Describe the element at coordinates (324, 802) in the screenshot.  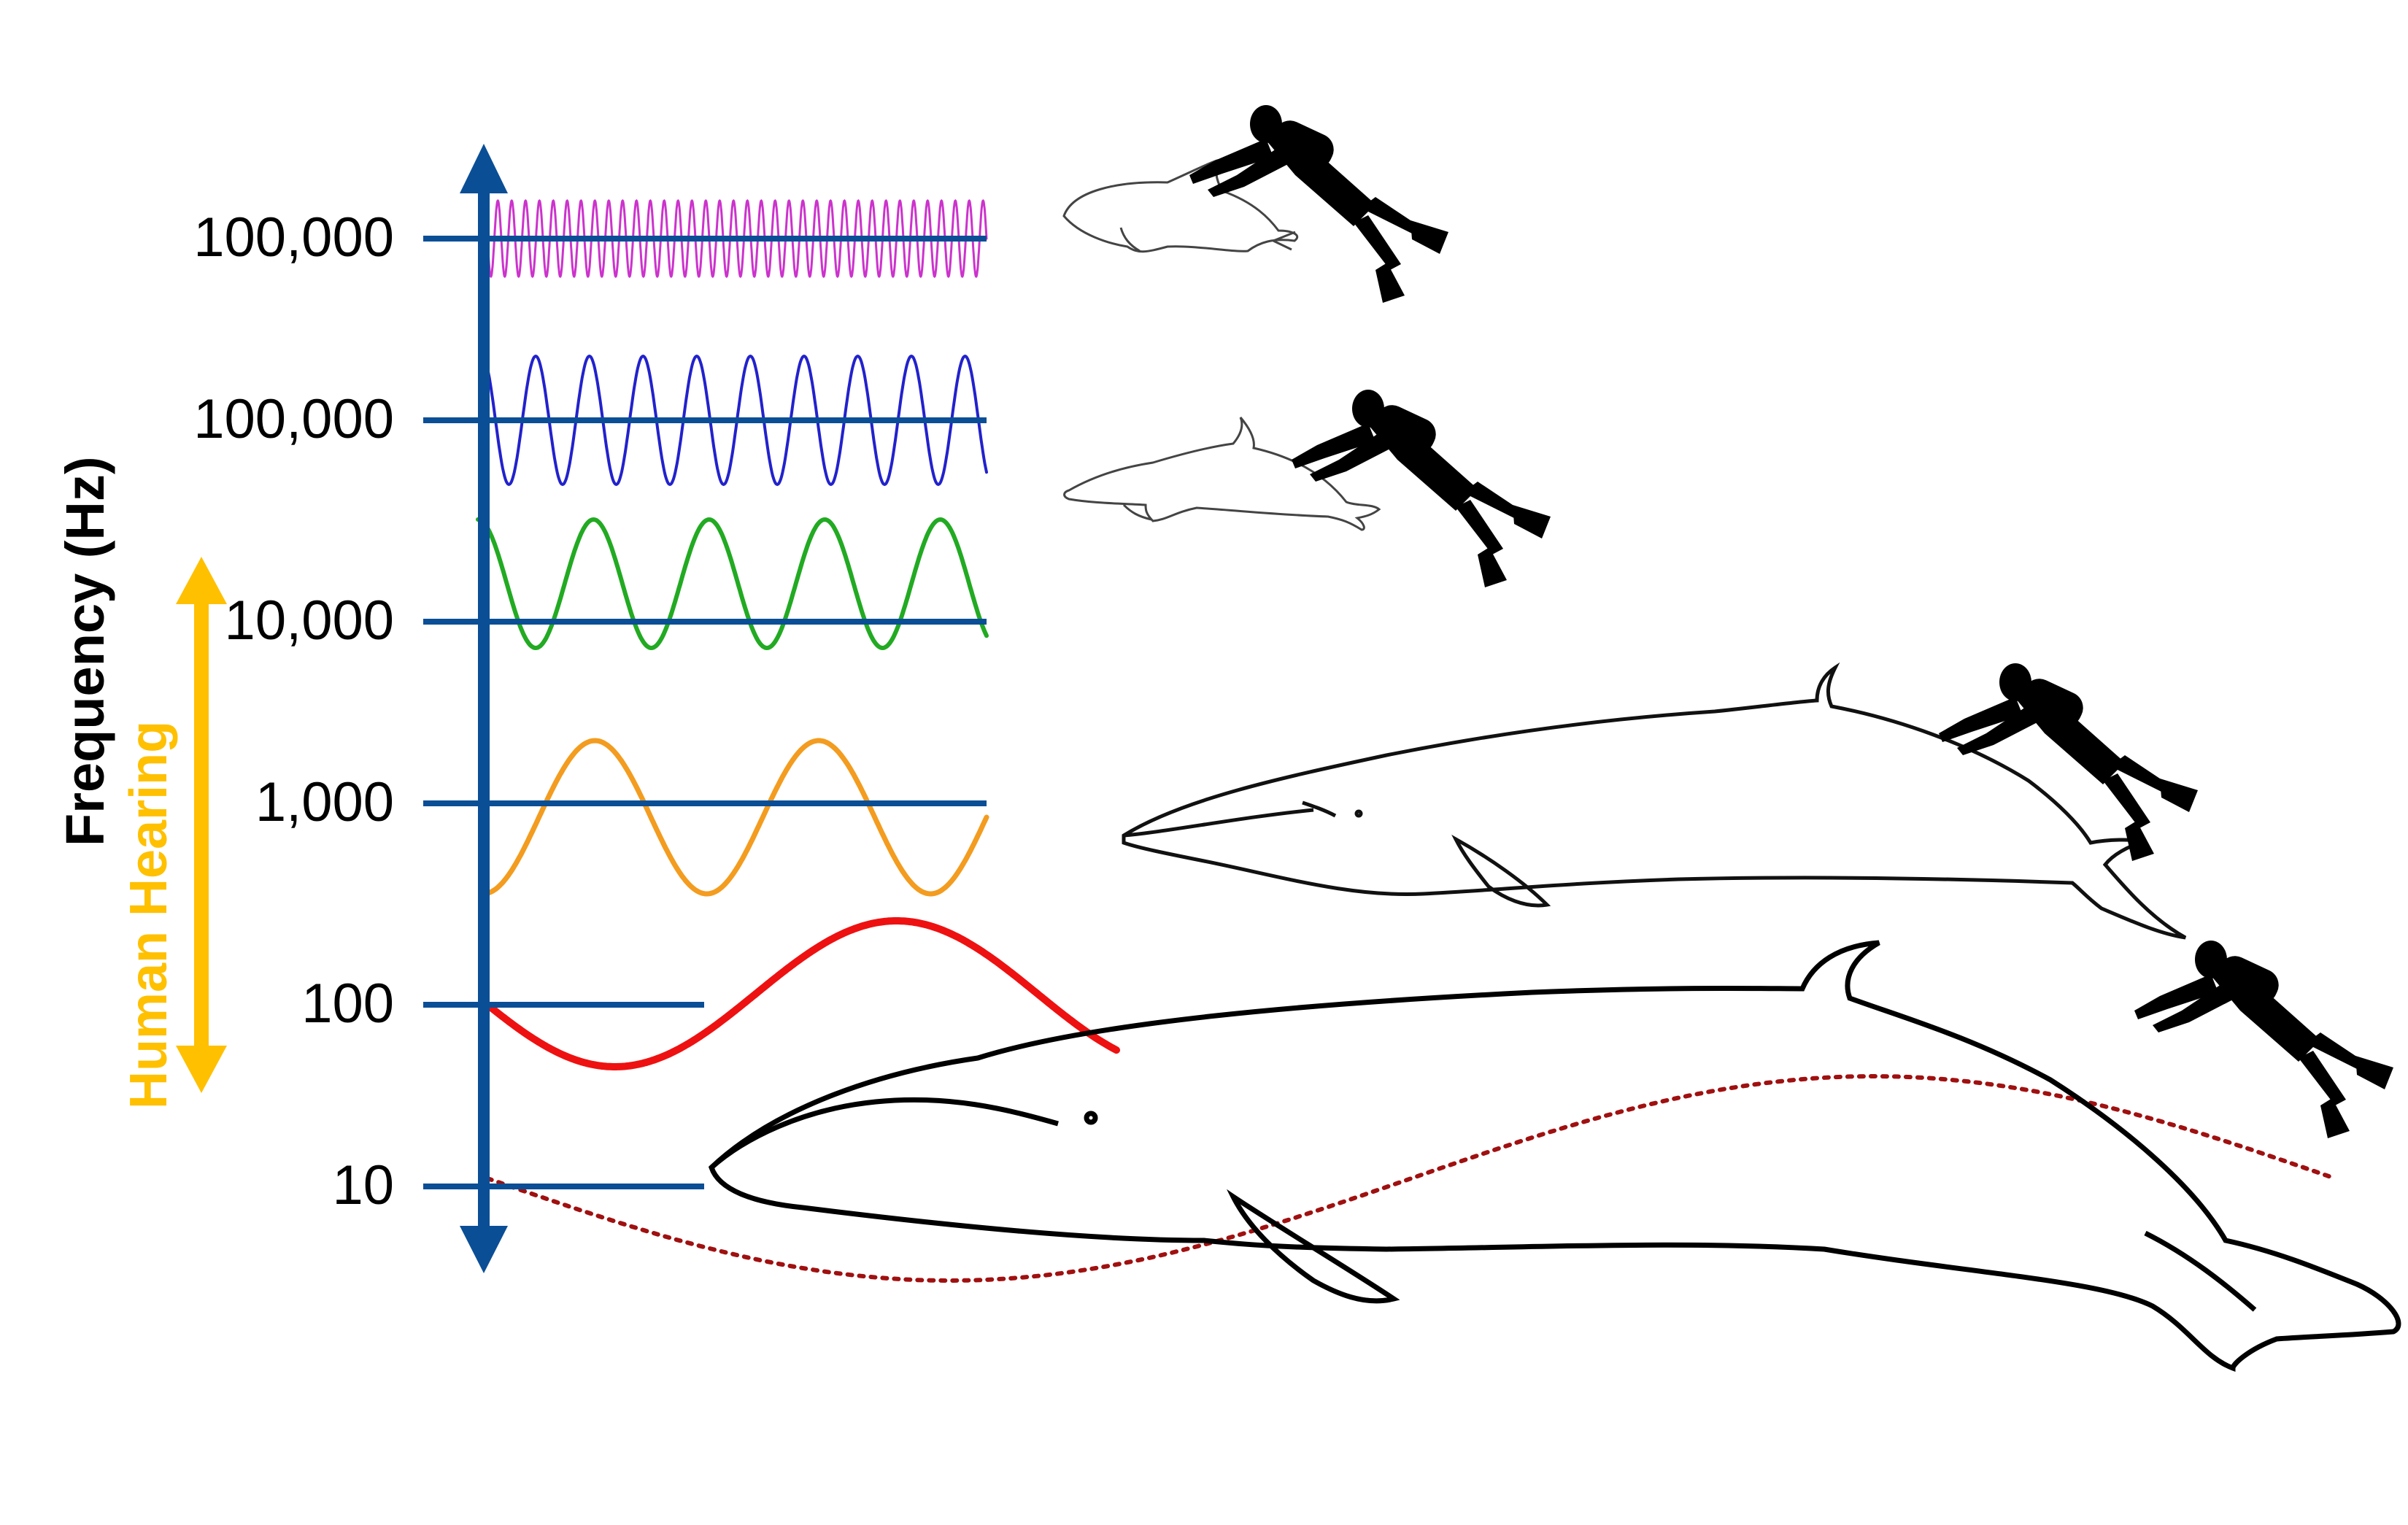
I see `tick-label-1000: 1,000` at that location.